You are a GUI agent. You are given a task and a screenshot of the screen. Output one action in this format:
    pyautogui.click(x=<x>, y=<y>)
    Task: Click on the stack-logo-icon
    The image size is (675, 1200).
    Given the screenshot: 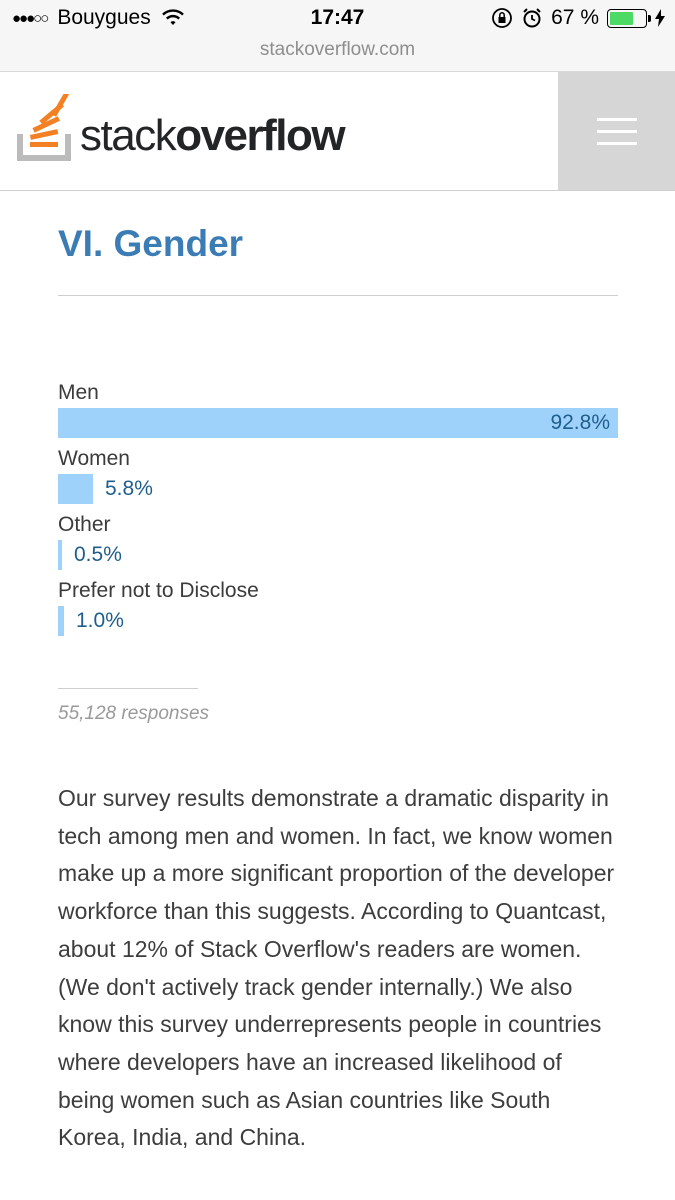 What is the action you would take?
    pyautogui.click(x=44, y=127)
    